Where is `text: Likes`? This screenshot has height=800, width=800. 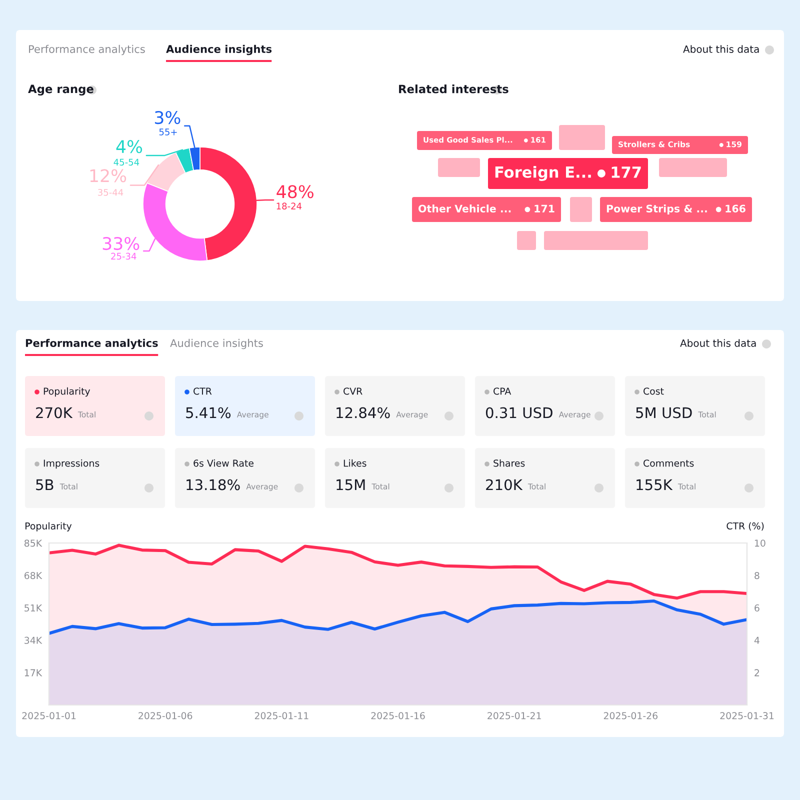
text: Likes is located at coordinates (355, 463).